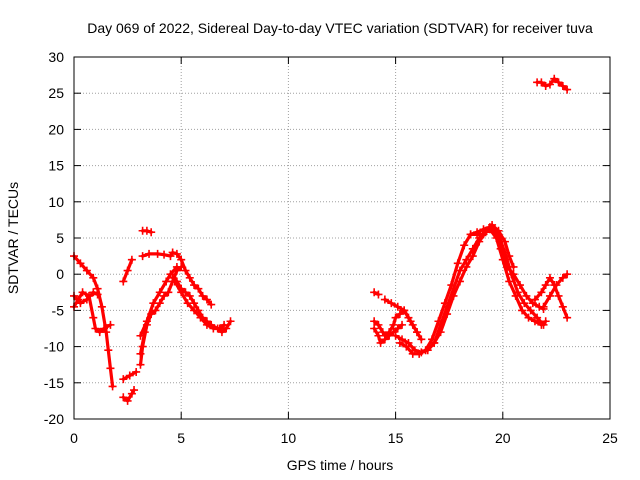 The height and width of the screenshot is (480, 640). I want to click on y-tick-label: -5, so click(58, 310).